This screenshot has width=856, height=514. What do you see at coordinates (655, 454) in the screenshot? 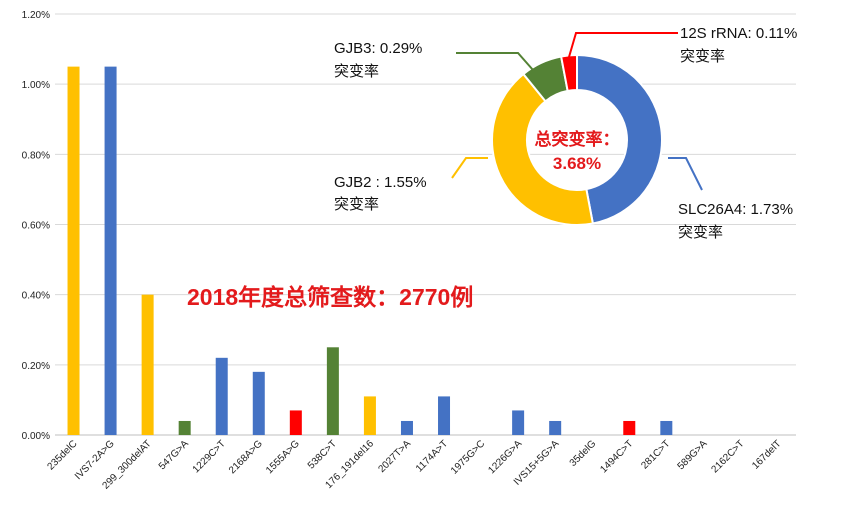
I see `x-tick-label: 281C>T` at bounding box center [655, 454].